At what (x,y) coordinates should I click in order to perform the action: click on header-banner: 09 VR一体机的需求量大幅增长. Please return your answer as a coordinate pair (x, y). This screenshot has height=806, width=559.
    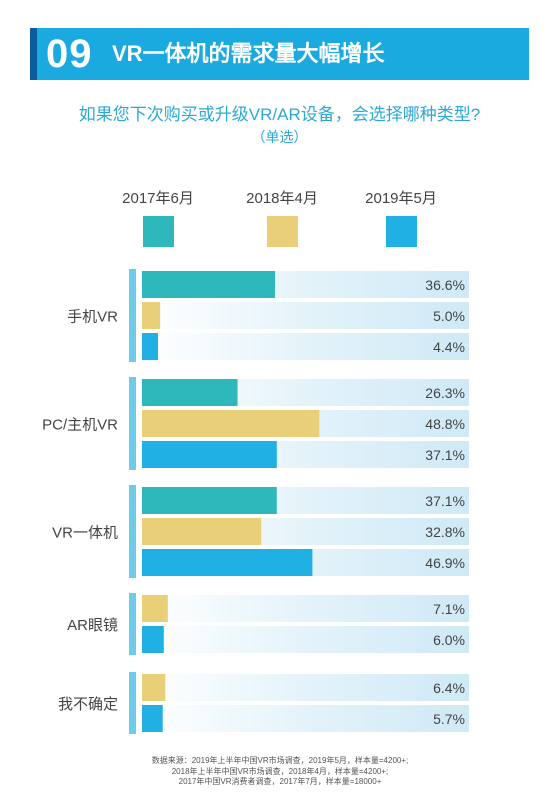
    Looking at the image, I should click on (279, 54).